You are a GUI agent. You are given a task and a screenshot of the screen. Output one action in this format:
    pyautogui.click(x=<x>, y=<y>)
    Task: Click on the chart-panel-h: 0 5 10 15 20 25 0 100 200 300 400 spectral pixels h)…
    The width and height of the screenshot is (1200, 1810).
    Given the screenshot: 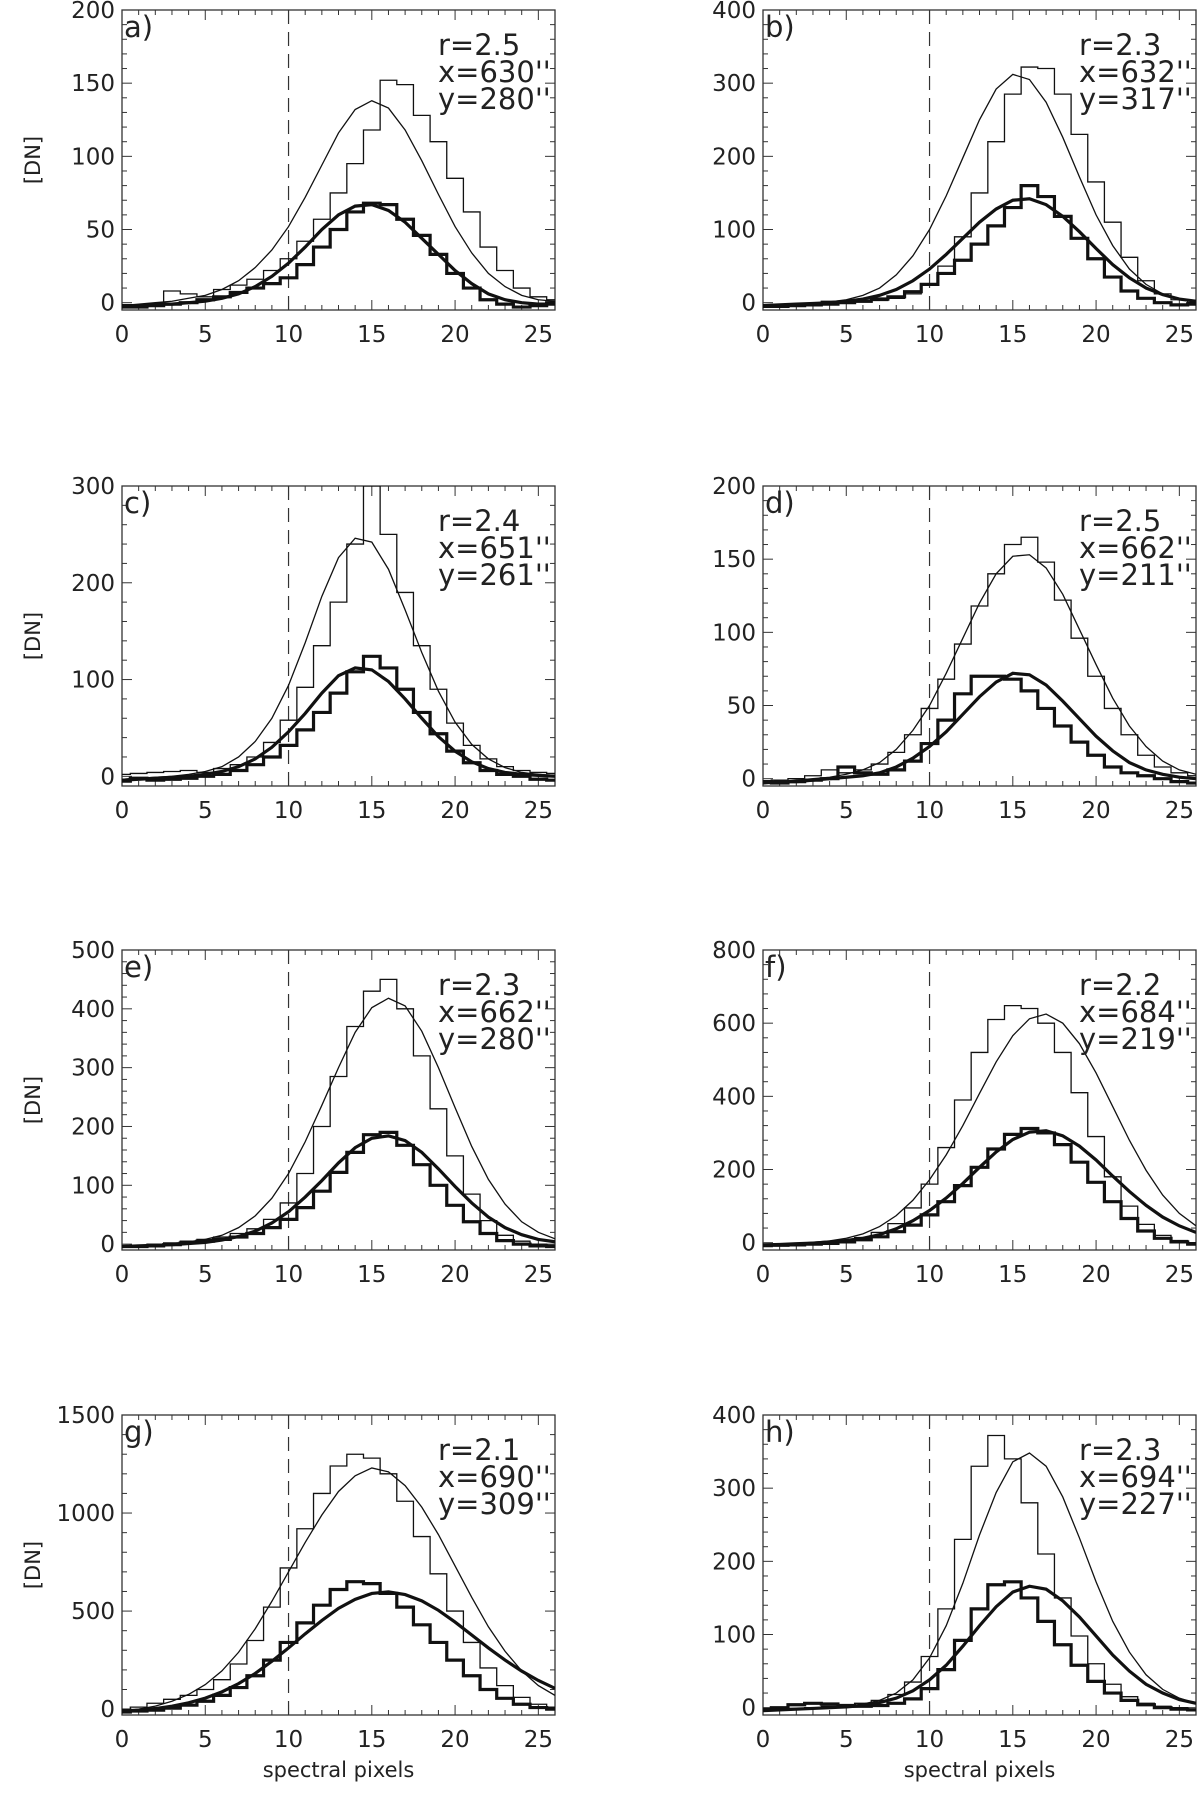 What is the action you would take?
    pyautogui.click(x=954, y=1592)
    